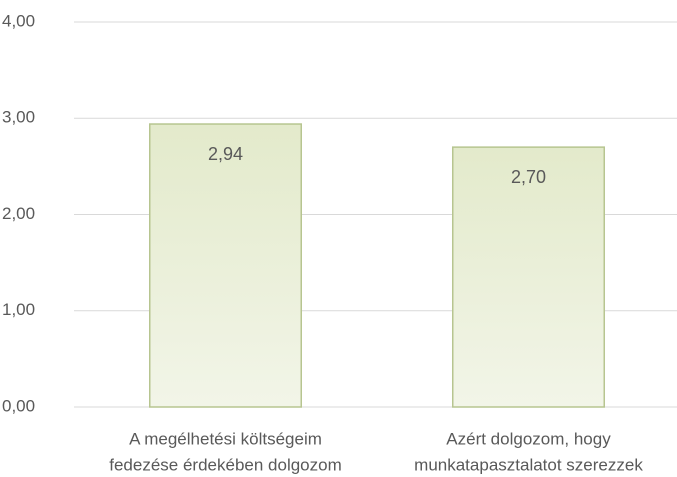 The width and height of the screenshot is (677, 477). Describe the element at coordinates (18, 213) in the screenshot. I see `y-tick-label: 2,00` at that location.